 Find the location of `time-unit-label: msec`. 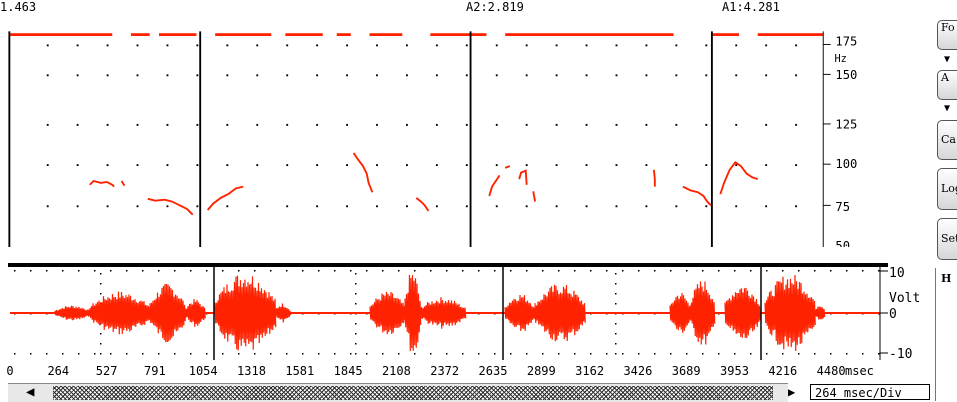

time-unit-label: msec is located at coordinates (859, 371).